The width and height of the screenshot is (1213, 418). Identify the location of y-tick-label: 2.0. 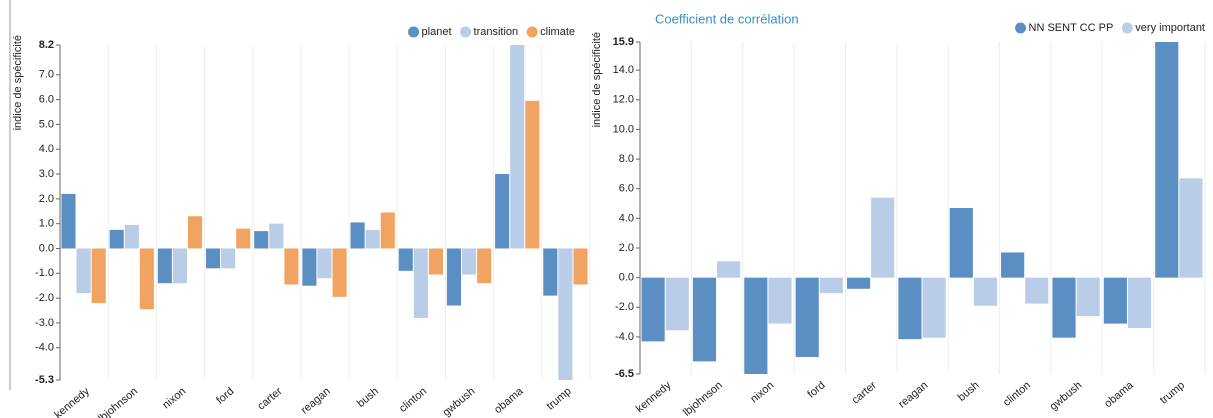
(626, 248).